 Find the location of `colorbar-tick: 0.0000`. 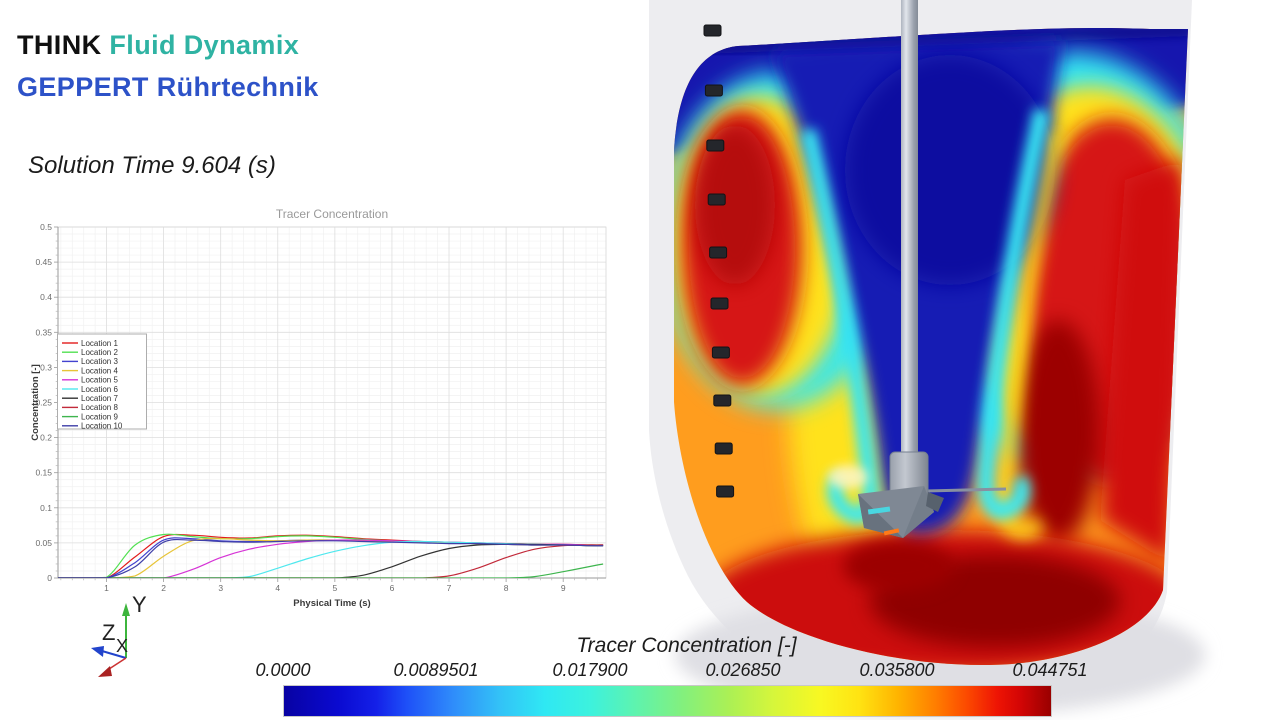

colorbar-tick: 0.0000 is located at coordinates (283, 670).